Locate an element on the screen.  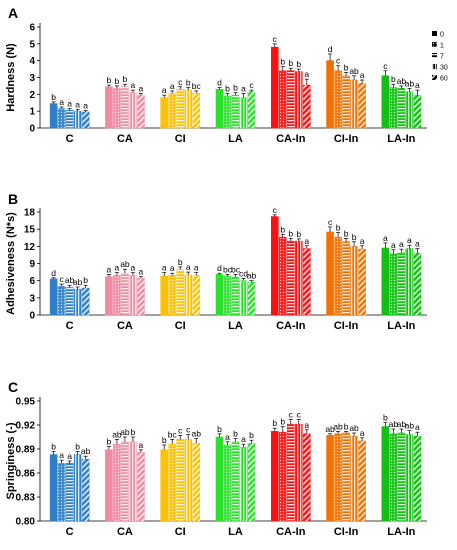
y-tick-label: 2 is located at coordinates (32, 95).